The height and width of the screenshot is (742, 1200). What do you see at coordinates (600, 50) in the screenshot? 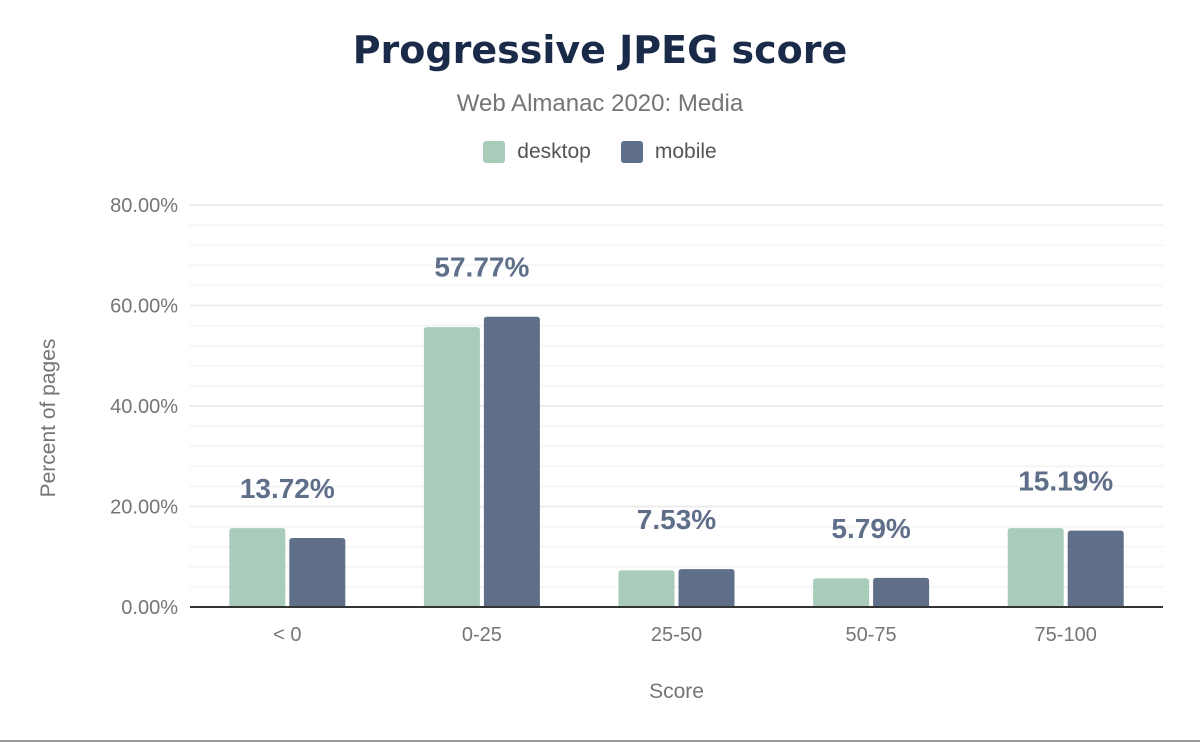
I see `chart-title: Progressive JPEG score` at bounding box center [600, 50].